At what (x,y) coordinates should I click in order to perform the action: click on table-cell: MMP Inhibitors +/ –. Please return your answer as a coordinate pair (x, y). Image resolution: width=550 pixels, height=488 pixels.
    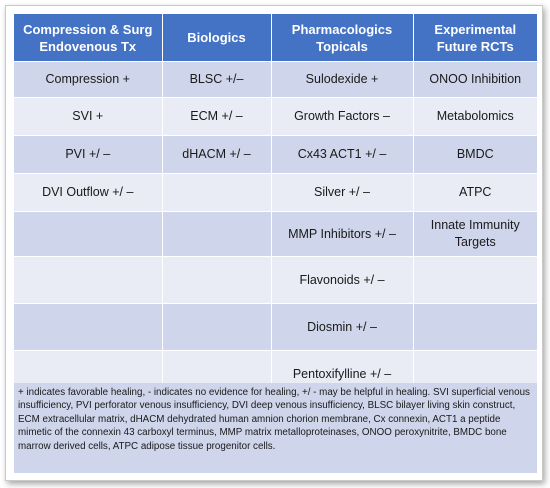
    Looking at the image, I should click on (342, 234).